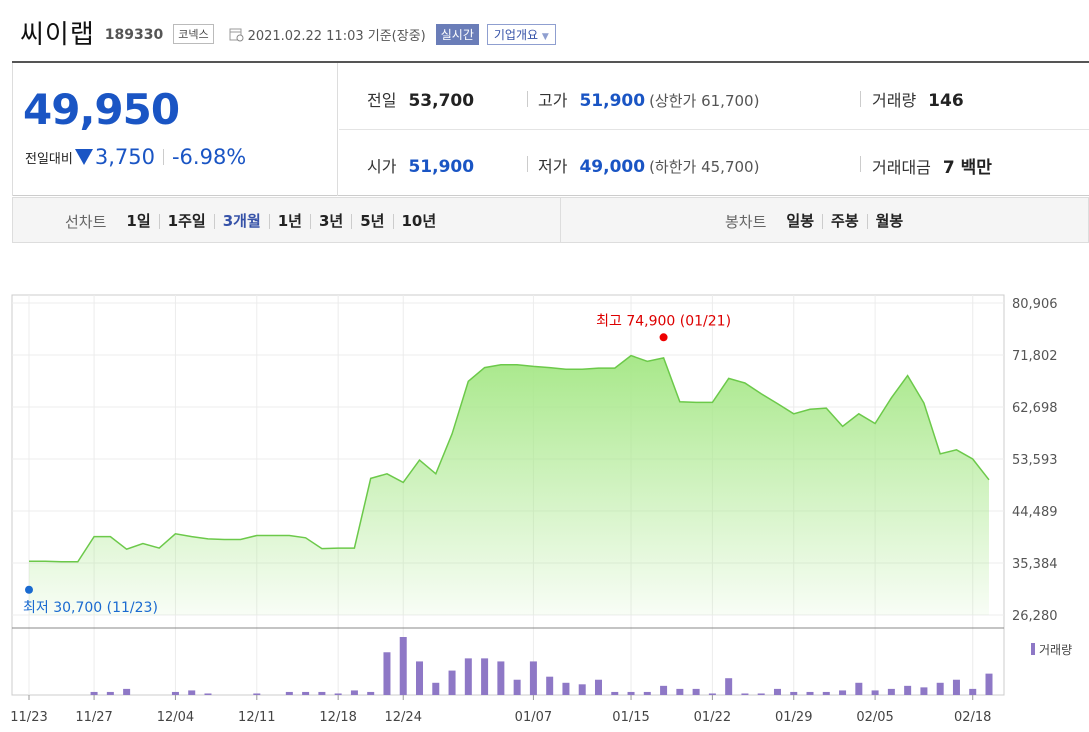  I want to click on tab-1week: 1주일, so click(186, 221).